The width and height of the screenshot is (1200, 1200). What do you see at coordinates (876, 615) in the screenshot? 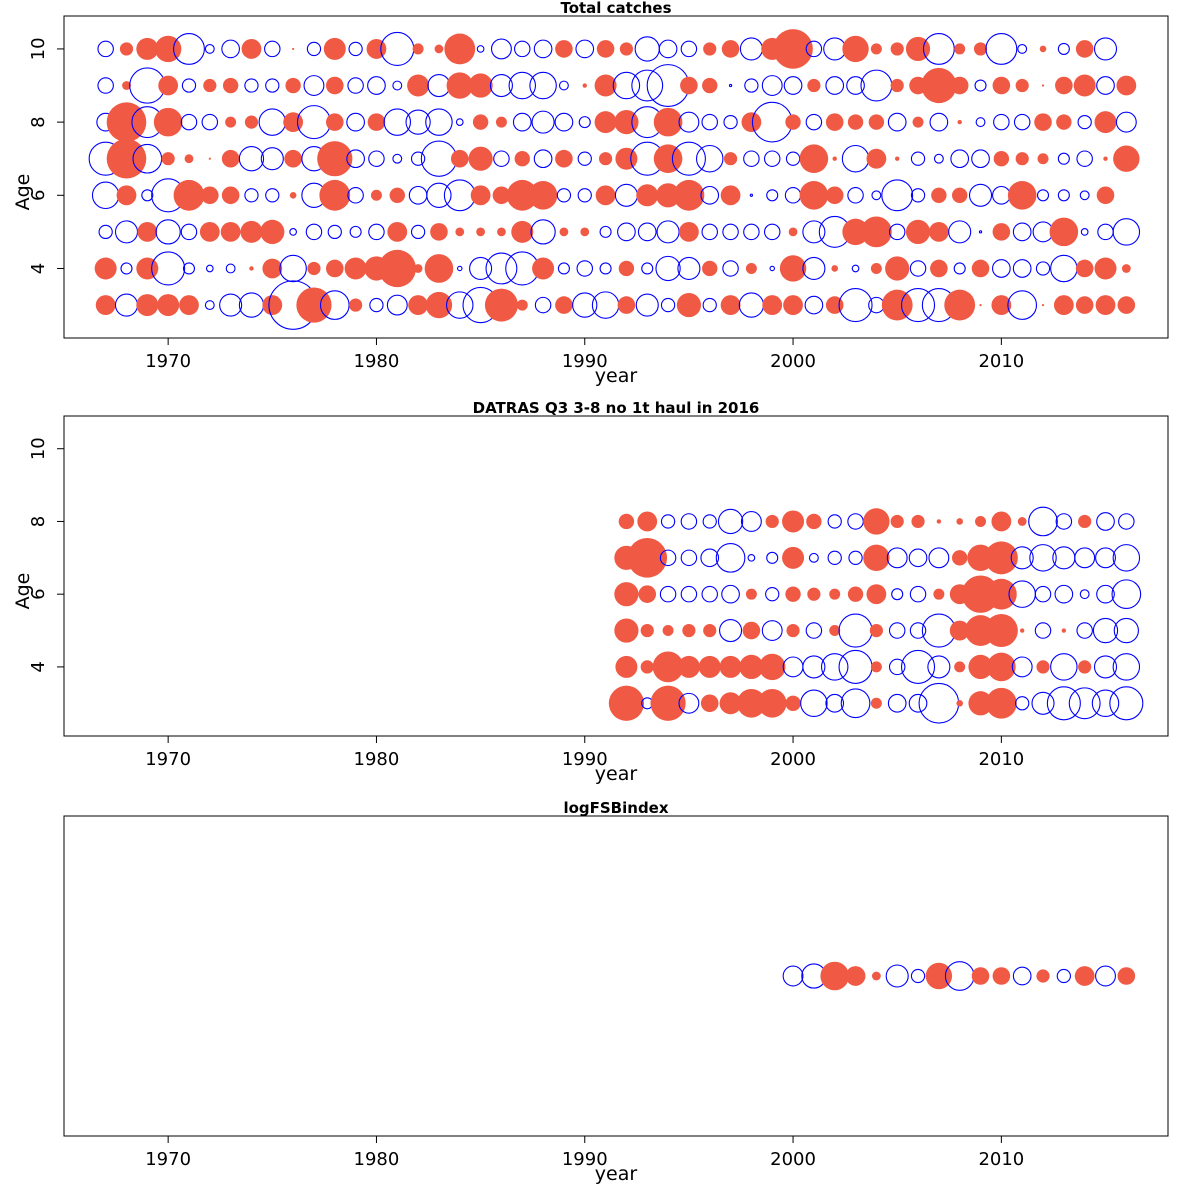
I see `bubble-series` at bounding box center [876, 615].